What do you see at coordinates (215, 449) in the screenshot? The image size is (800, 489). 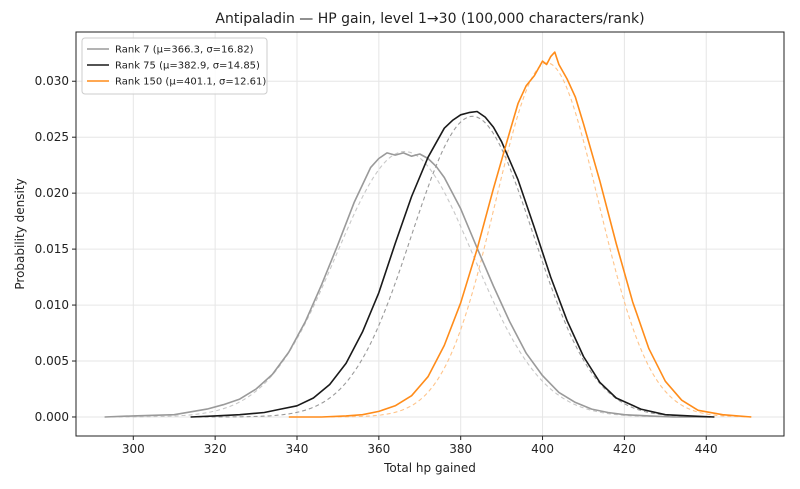 I see `x-tick-label: 320` at bounding box center [215, 449].